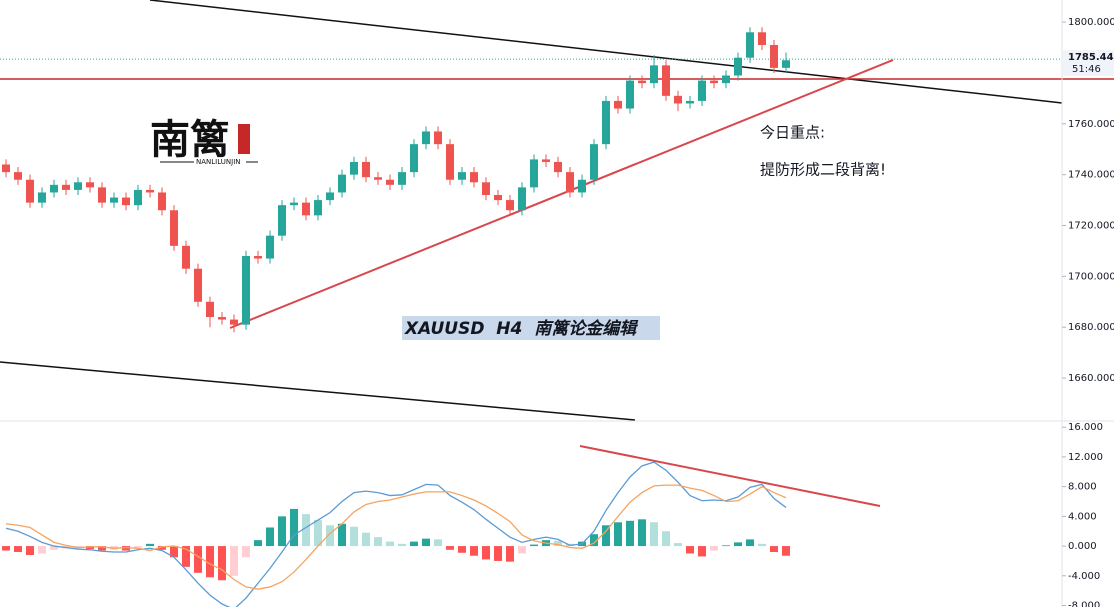  Describe the element at coordinates (396, 537) in the screenshot. I see `signal-line` at that location.